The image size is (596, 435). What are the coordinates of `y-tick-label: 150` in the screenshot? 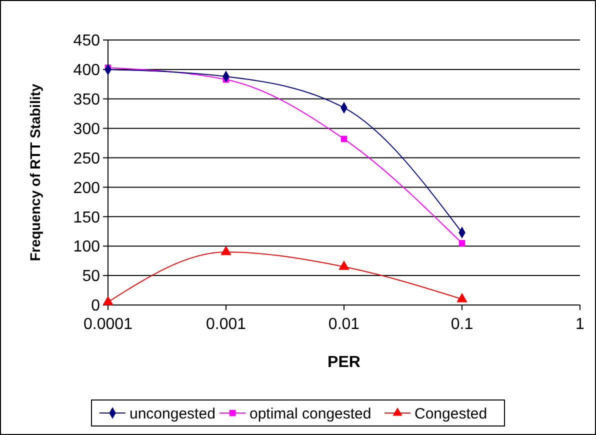 It's located at (86, 217).